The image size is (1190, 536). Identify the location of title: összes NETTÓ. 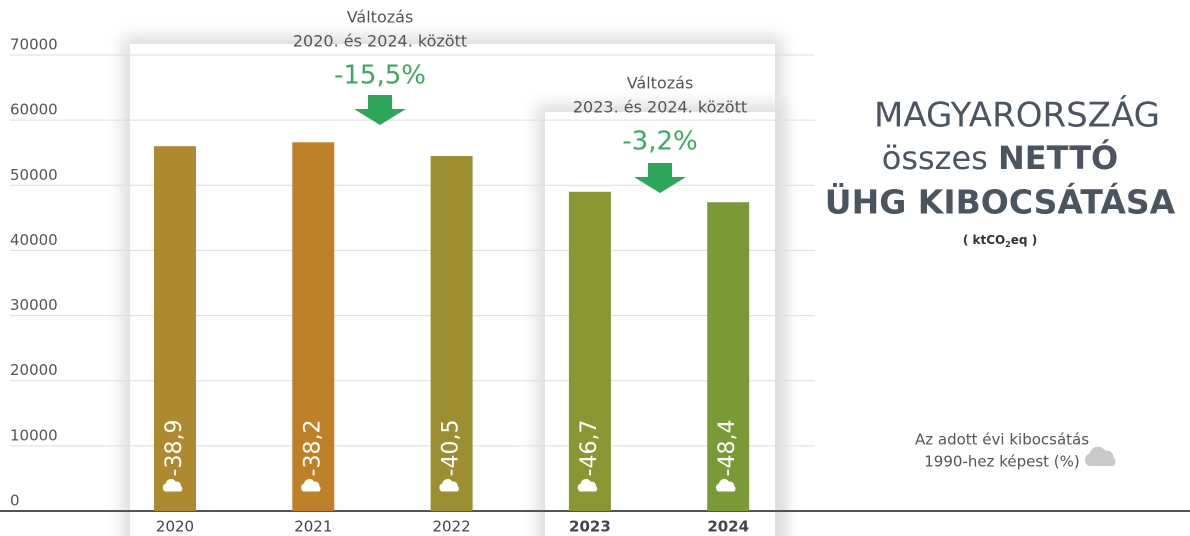
(1000, 157).